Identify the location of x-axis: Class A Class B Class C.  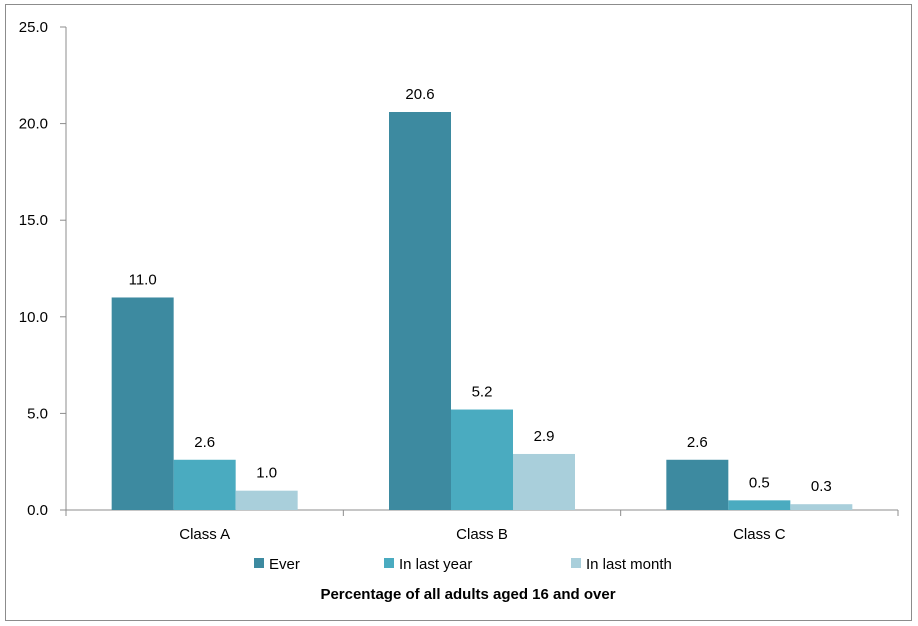
(482, 526).